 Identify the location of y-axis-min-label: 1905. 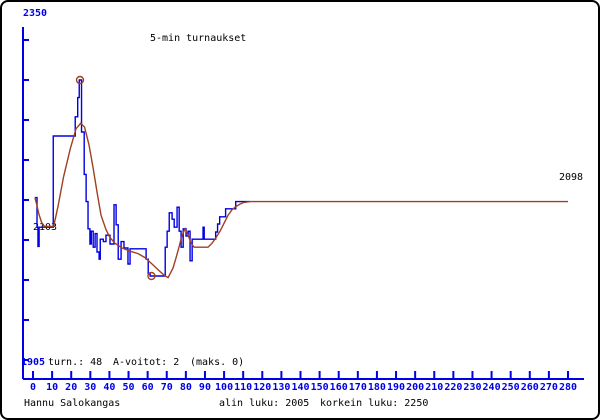
(33, 362).